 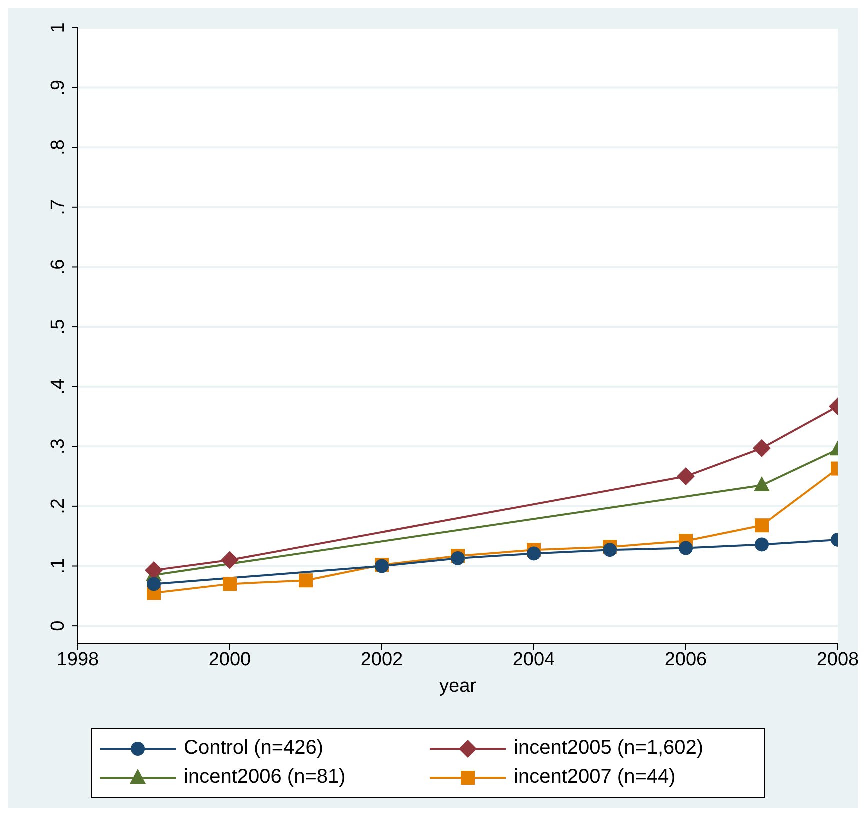 What do you see at coordinates (58, 148) in the screenshot?
I see `y-tick-label: .8` at bounding box center [58, 148].